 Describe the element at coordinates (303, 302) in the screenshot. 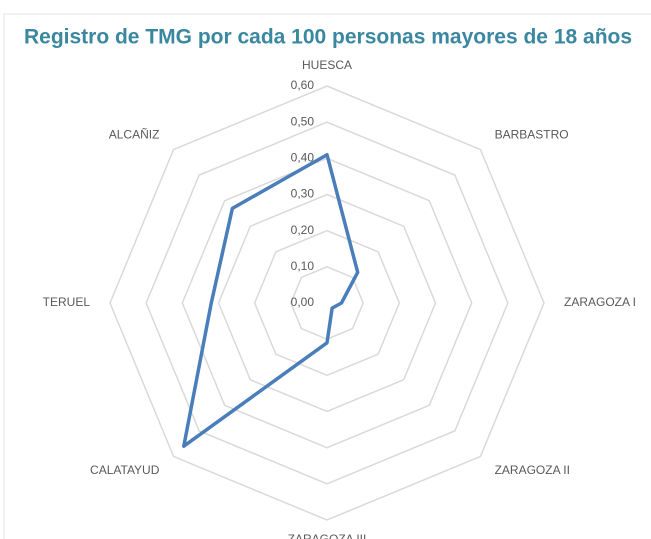

I see `y-tick-label: 0,00` at that location.